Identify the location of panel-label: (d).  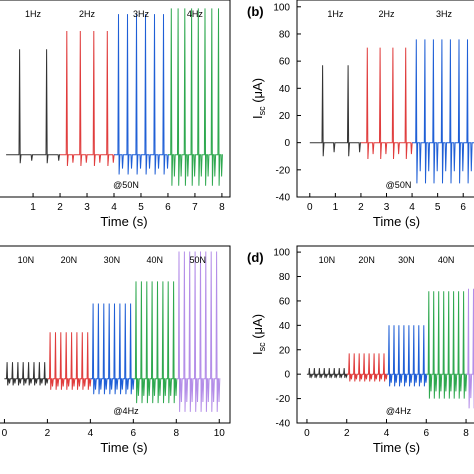
(255, 257).